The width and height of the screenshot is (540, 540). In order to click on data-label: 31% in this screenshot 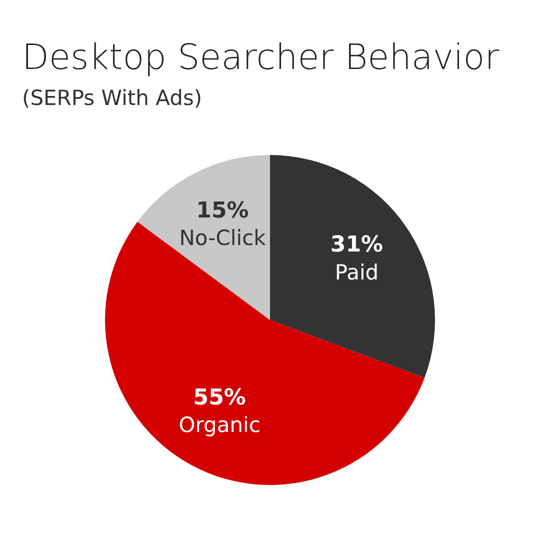, I will do `click(357, 245)`.